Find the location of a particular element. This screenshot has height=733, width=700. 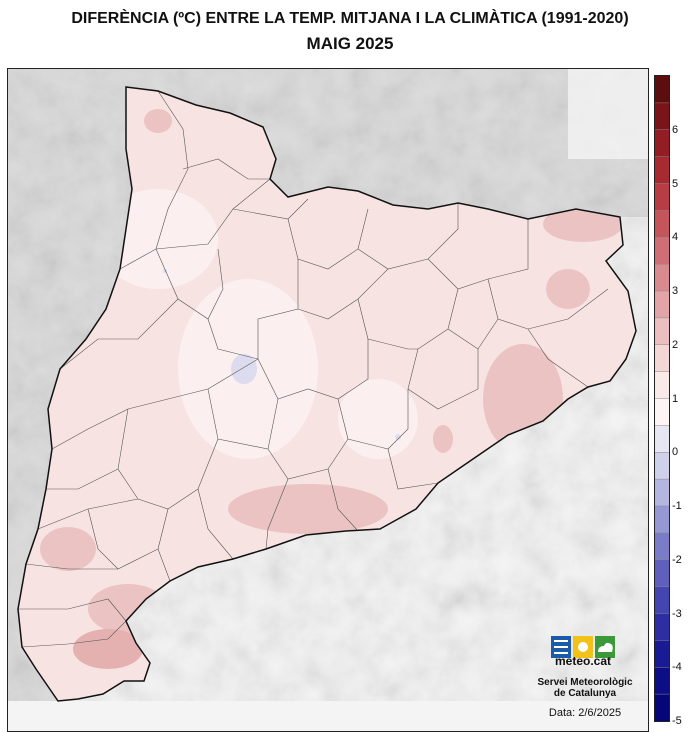

color-scale-tick-label: 3 is located at coordinates (675, 291).